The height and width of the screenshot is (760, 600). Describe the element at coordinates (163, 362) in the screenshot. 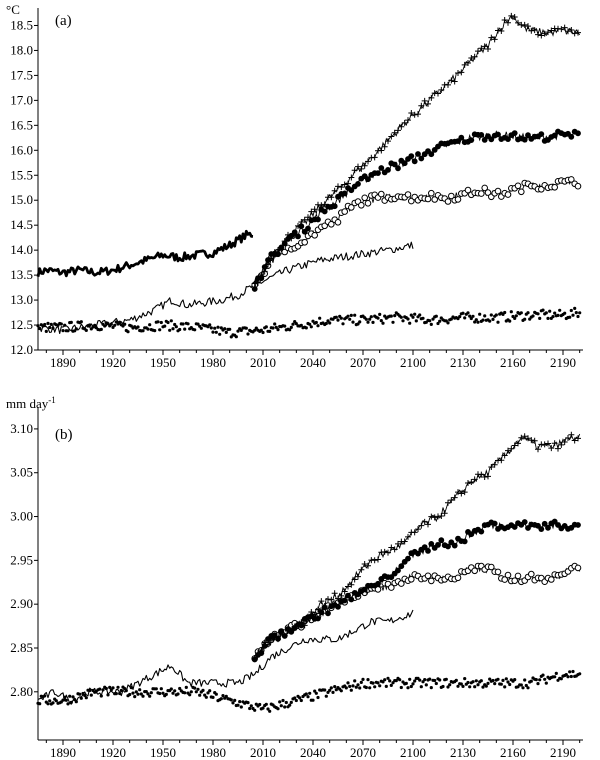

I see `x-tick-label: 1950` at that location.